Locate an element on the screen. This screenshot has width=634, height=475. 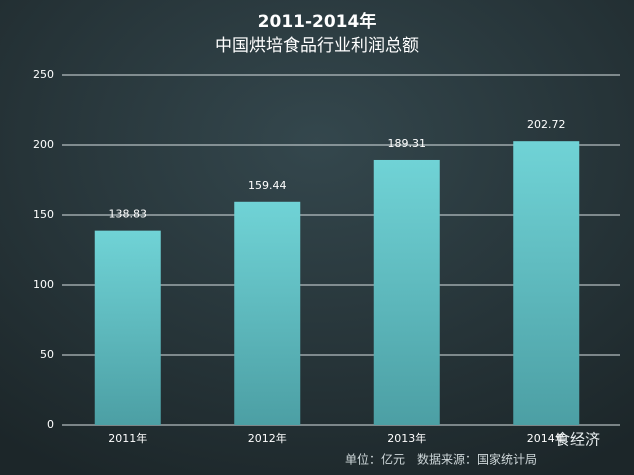
watermark: 食经济 is located at coordinates (577, 440).